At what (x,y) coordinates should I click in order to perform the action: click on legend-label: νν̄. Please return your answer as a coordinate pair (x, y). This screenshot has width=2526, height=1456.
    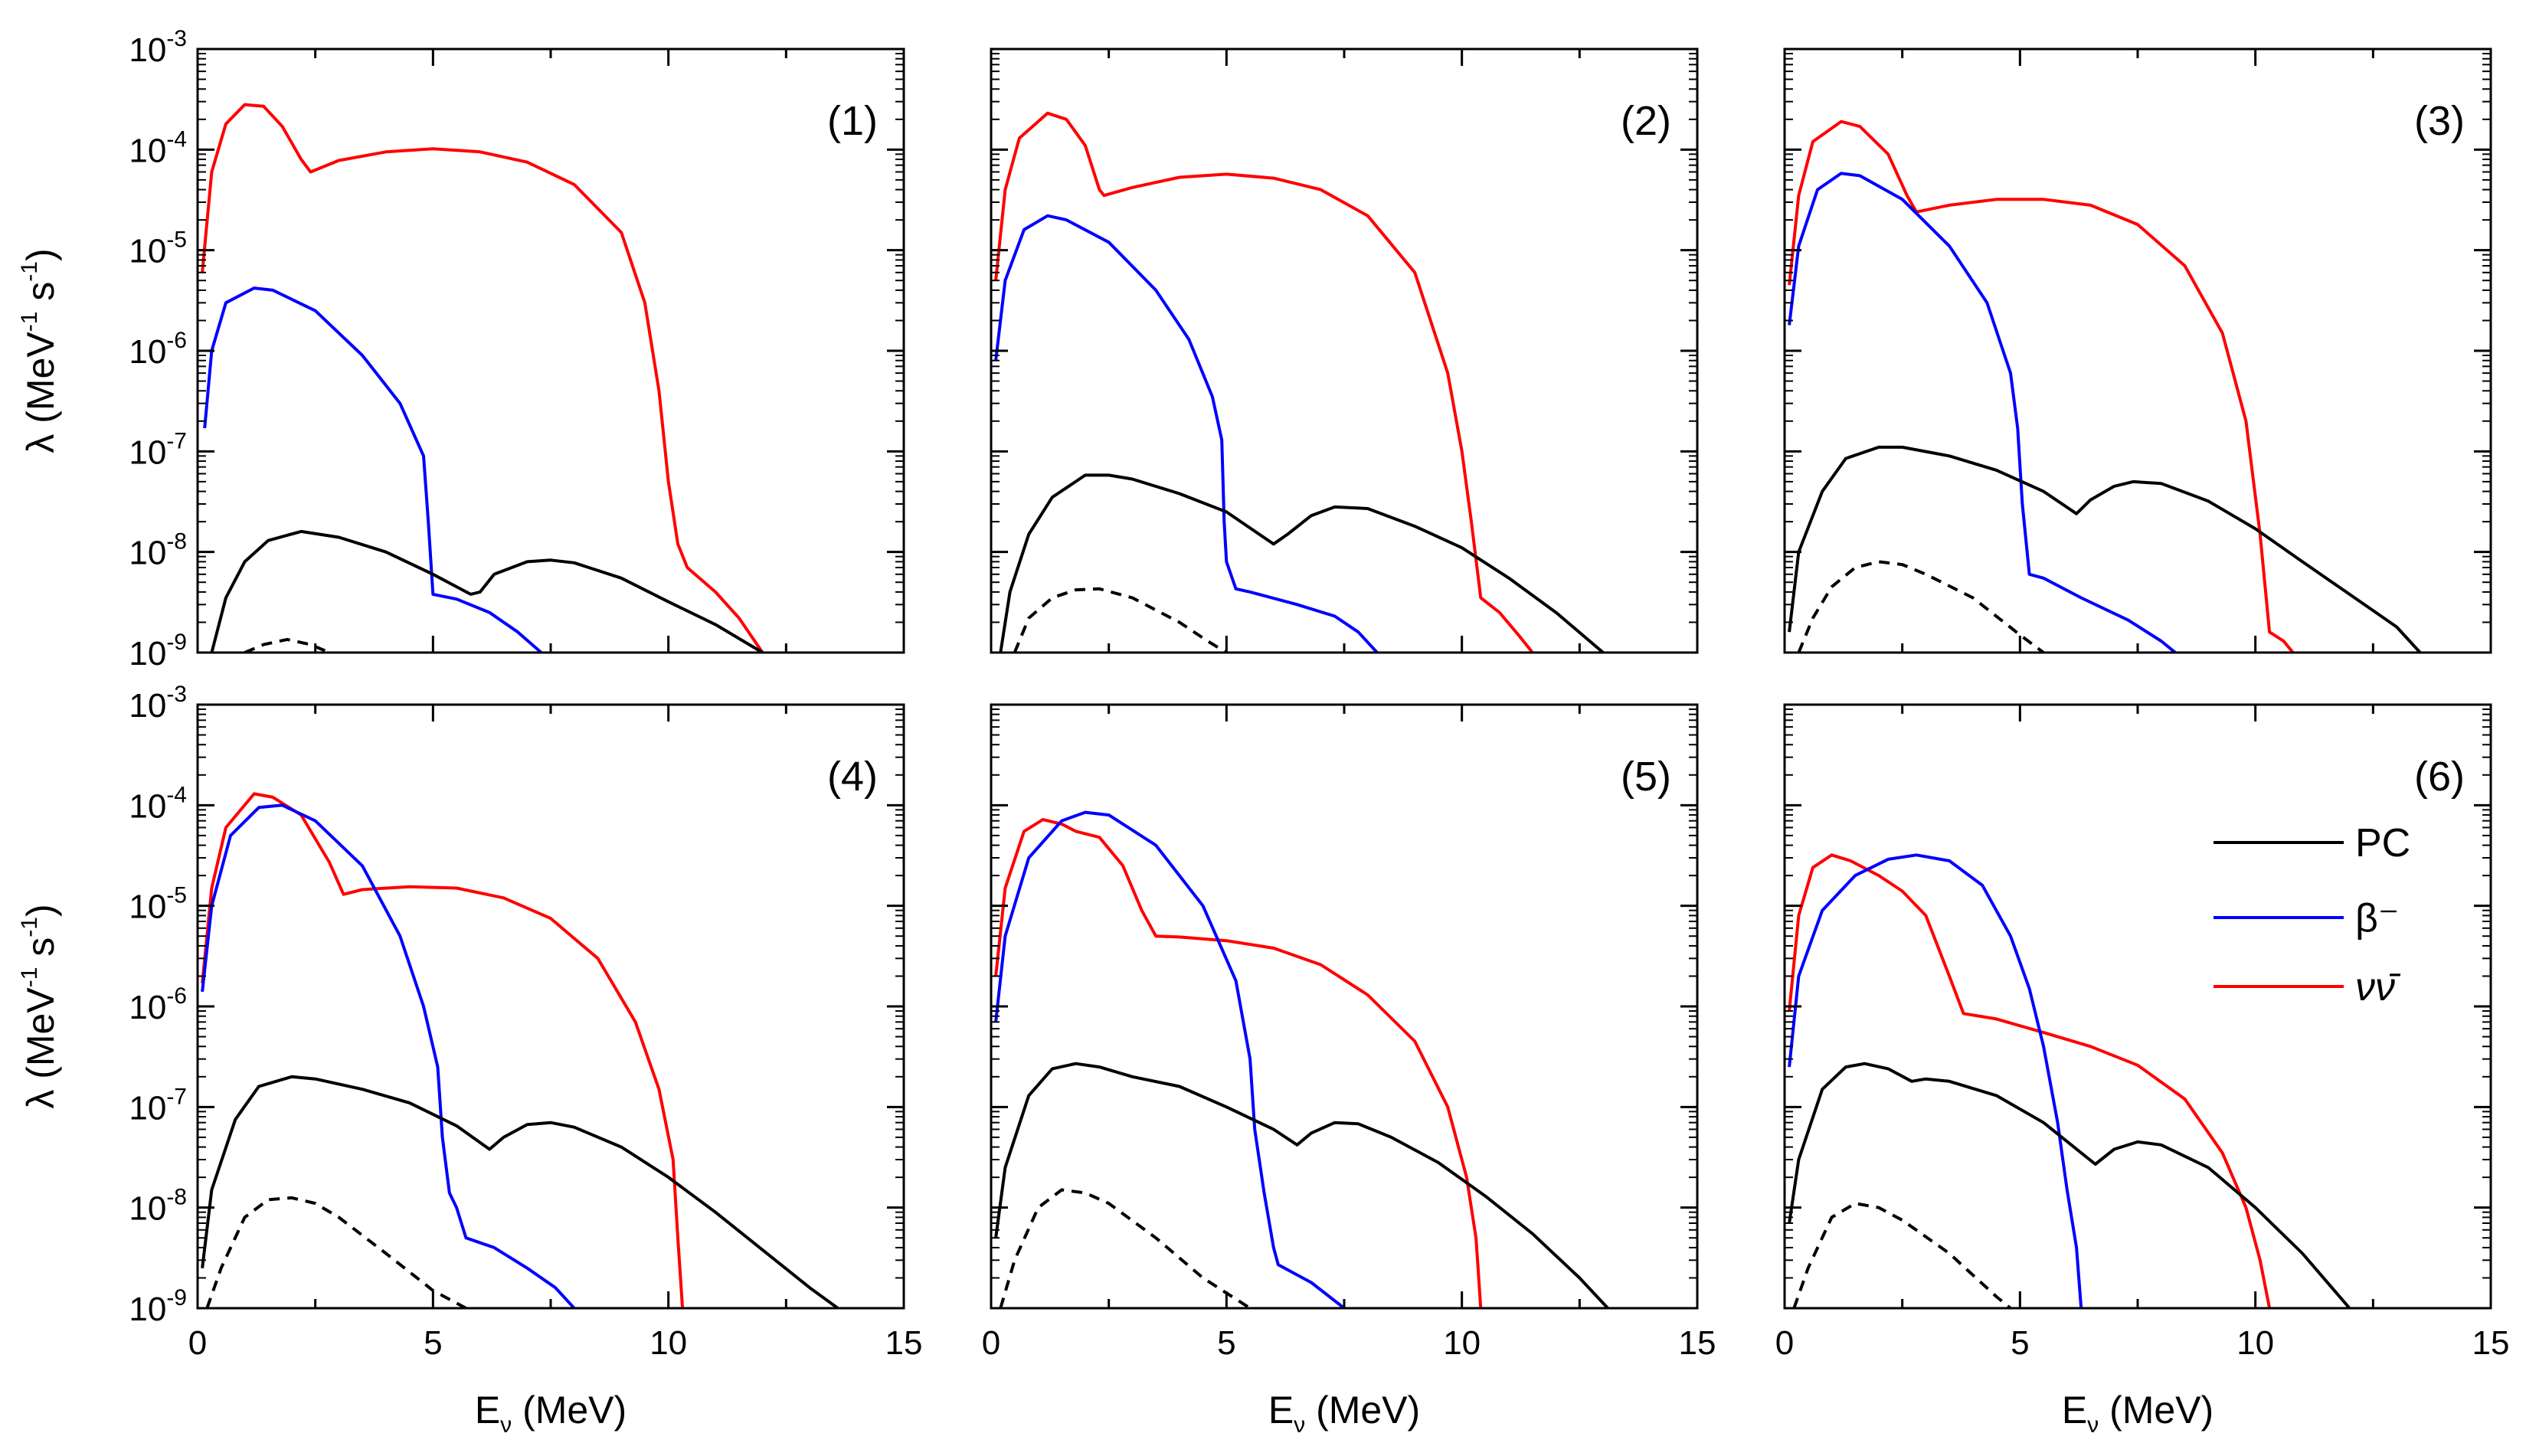
    Looking at the image, I should click on (2378, 987).